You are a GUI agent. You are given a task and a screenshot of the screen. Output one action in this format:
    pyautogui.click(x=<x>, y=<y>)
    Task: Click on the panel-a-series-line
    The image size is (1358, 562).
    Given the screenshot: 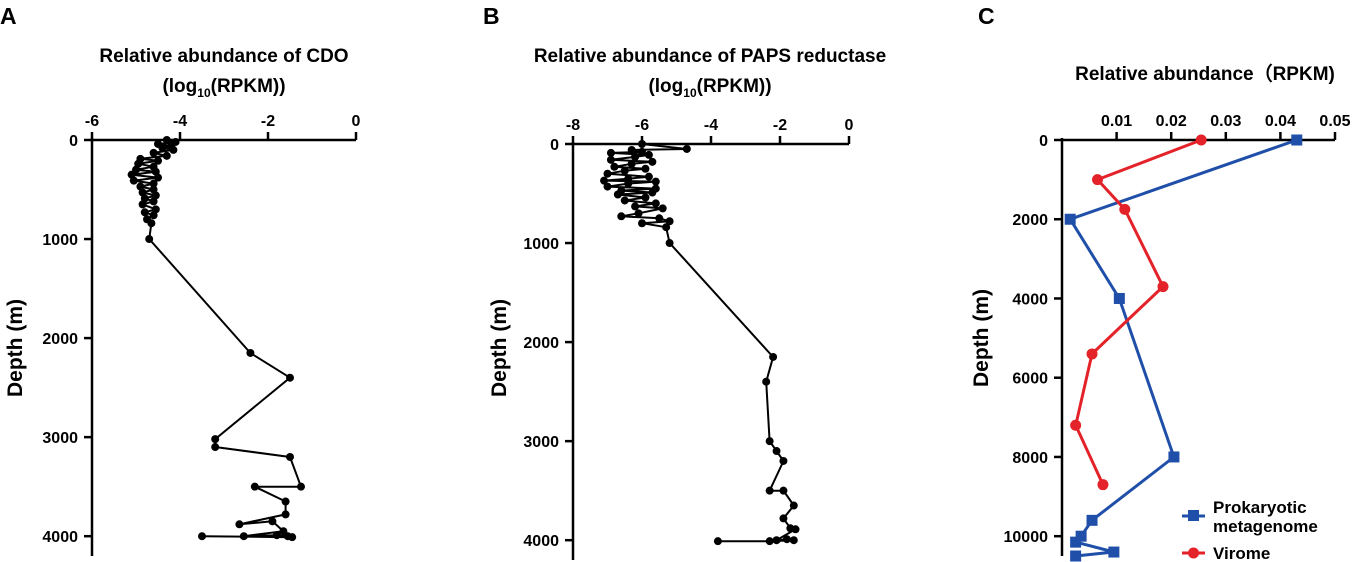 What is the action you would take?
    pyautogui.click(x=216, y=339)
    